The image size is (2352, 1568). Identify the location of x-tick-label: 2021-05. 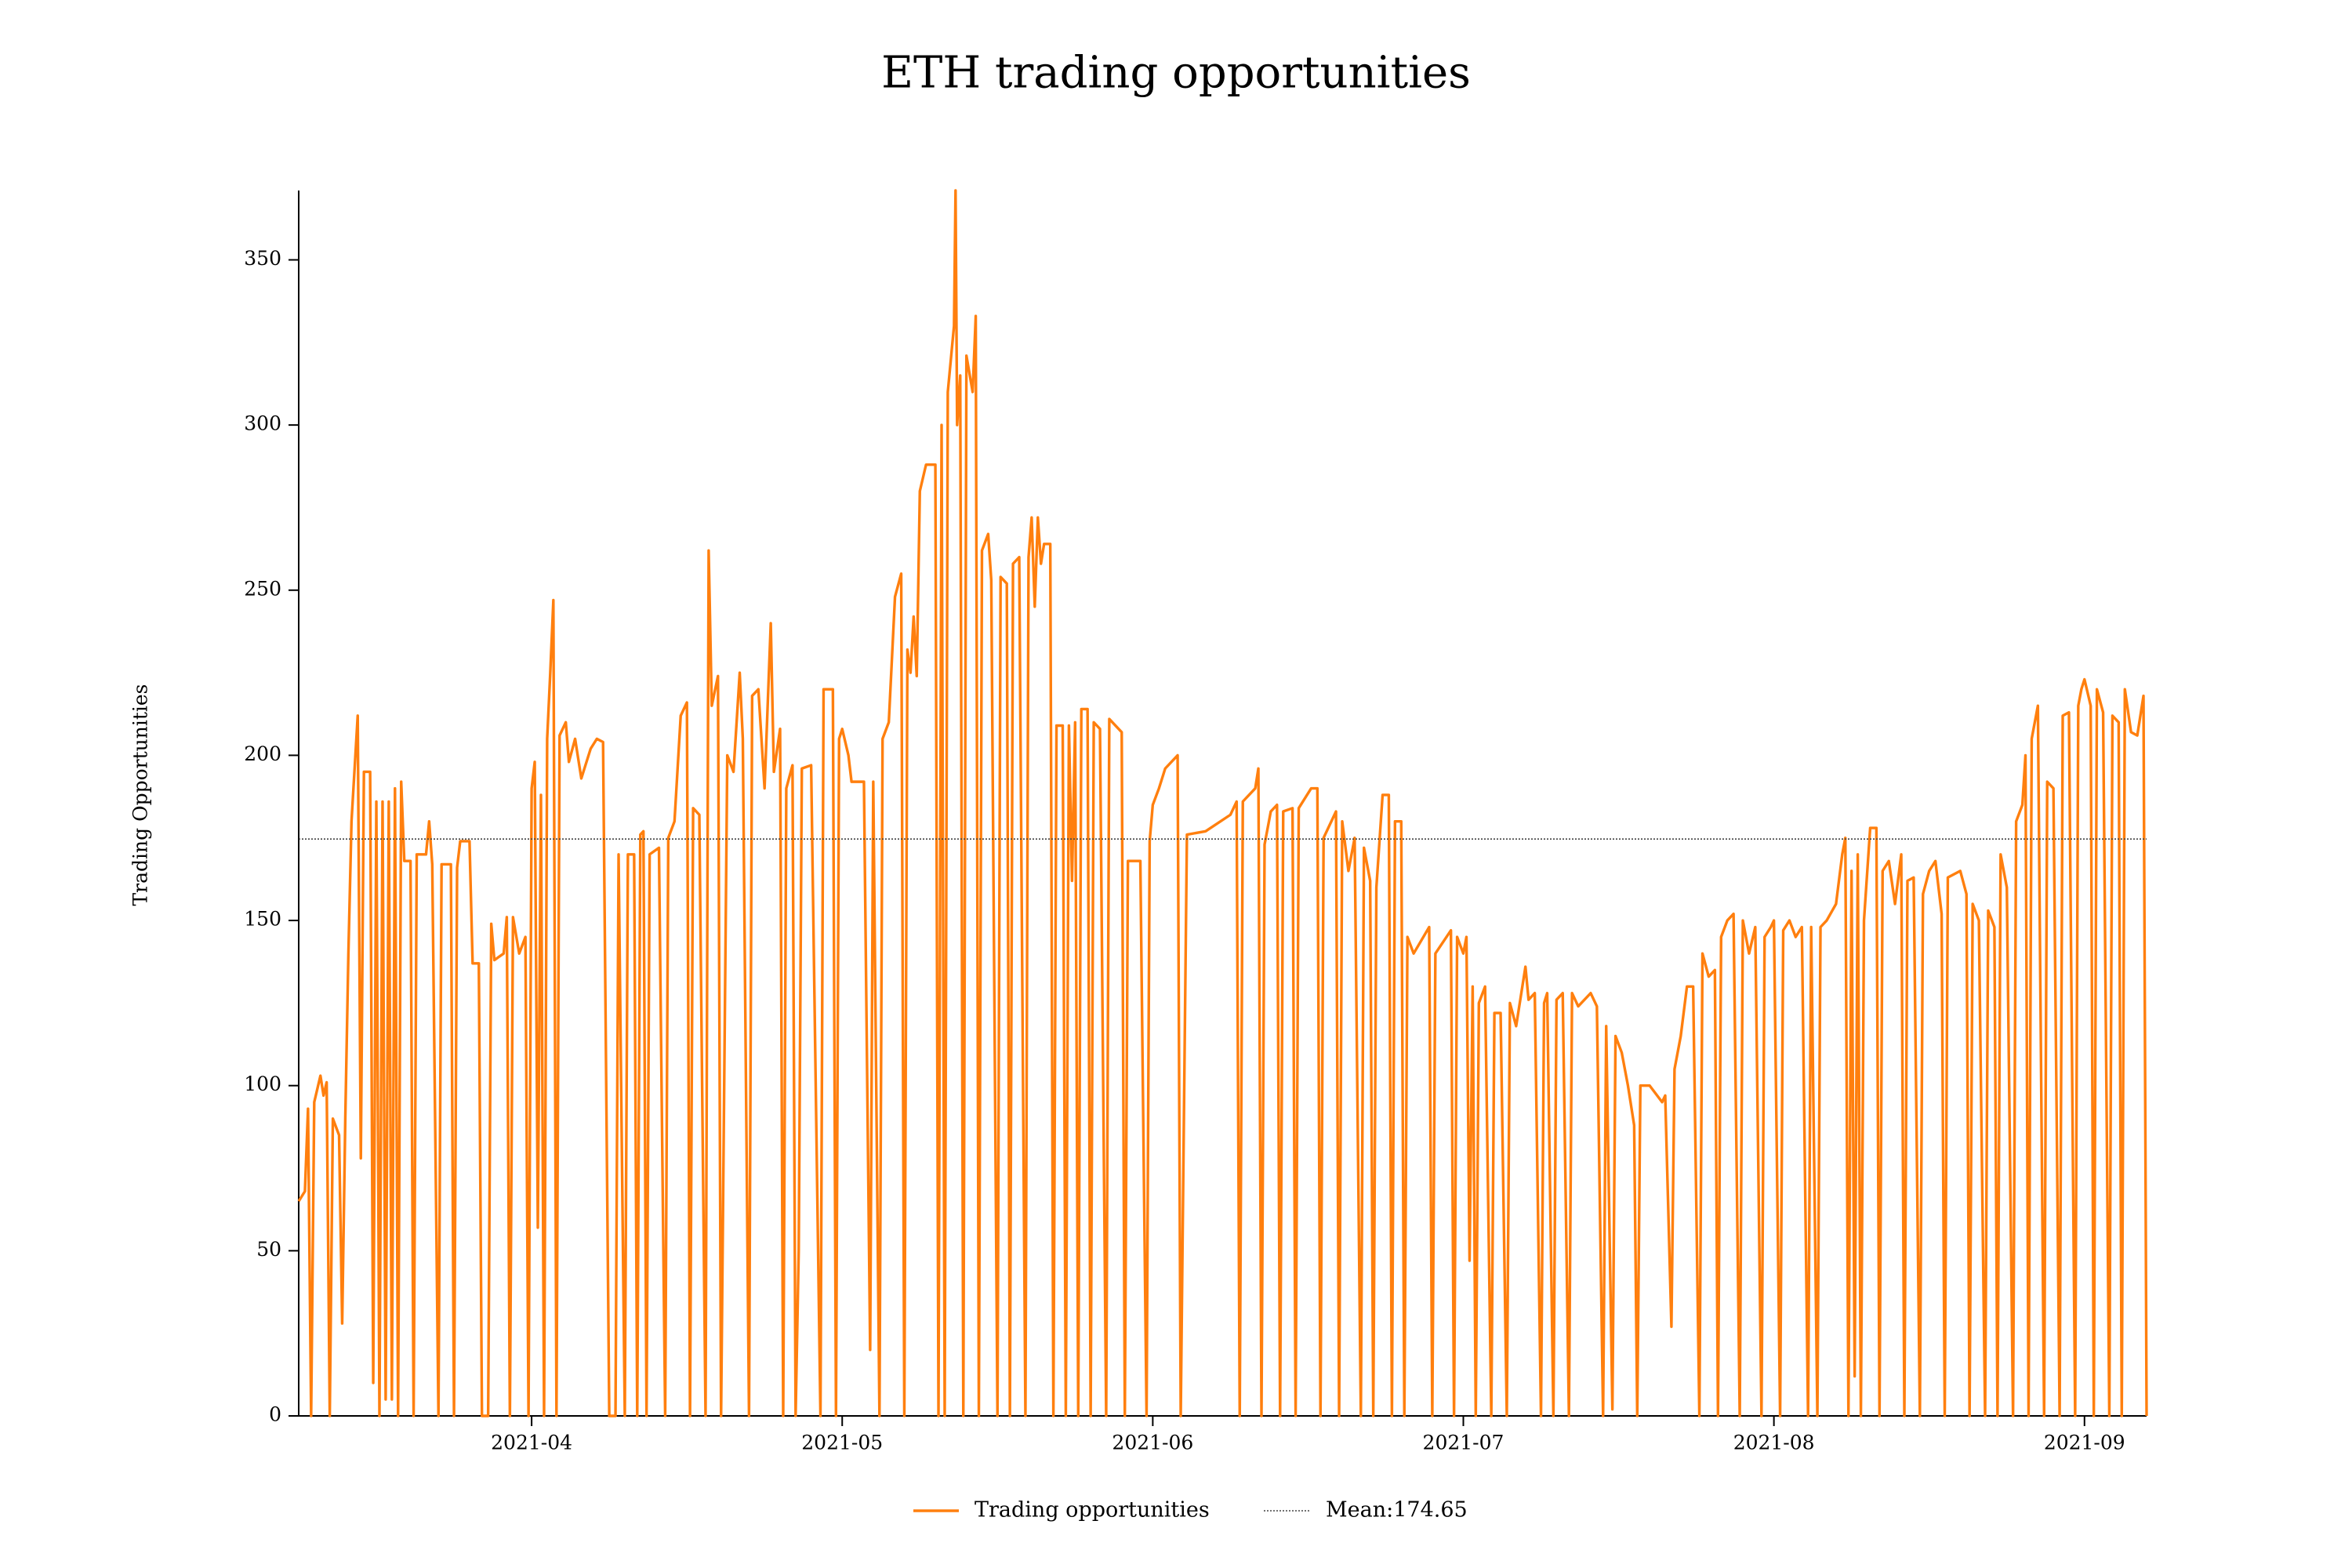
(842, 1443).